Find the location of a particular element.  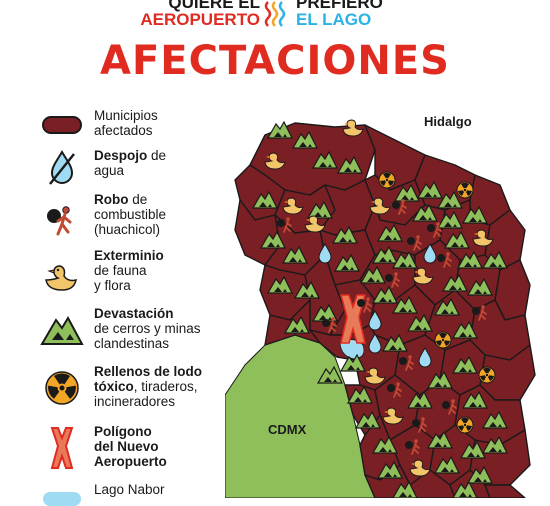

legend-combustible-line2: combustible is located at coordinates (130, 214).